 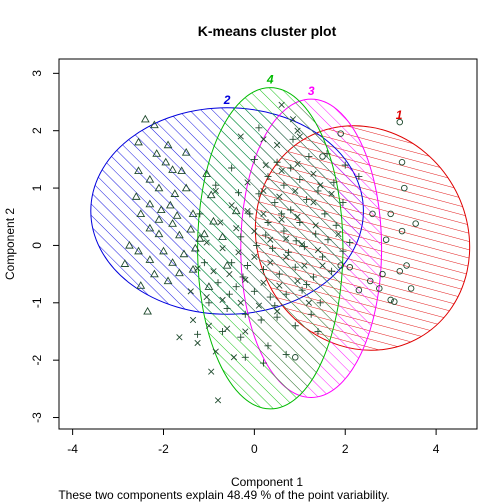 What do you see at coordinates (227, 100) in the screenshot?
I see `cluster-2-label: 2` at bounding box center [227, 100].